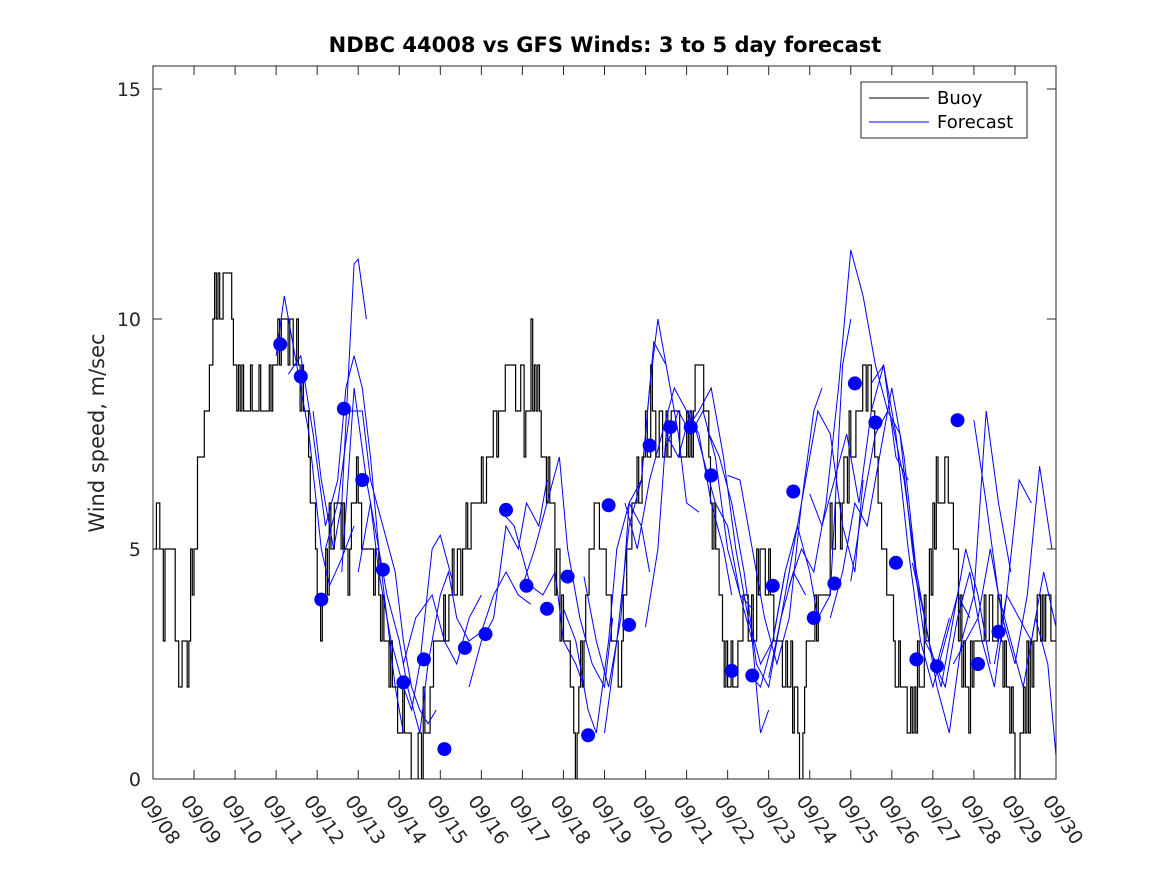 The height and width of the screenshot is (875, 1167). Describe the element at coordinates (129, 90) in the screenshot. I see `y-tick-label-3: 15` at that location.